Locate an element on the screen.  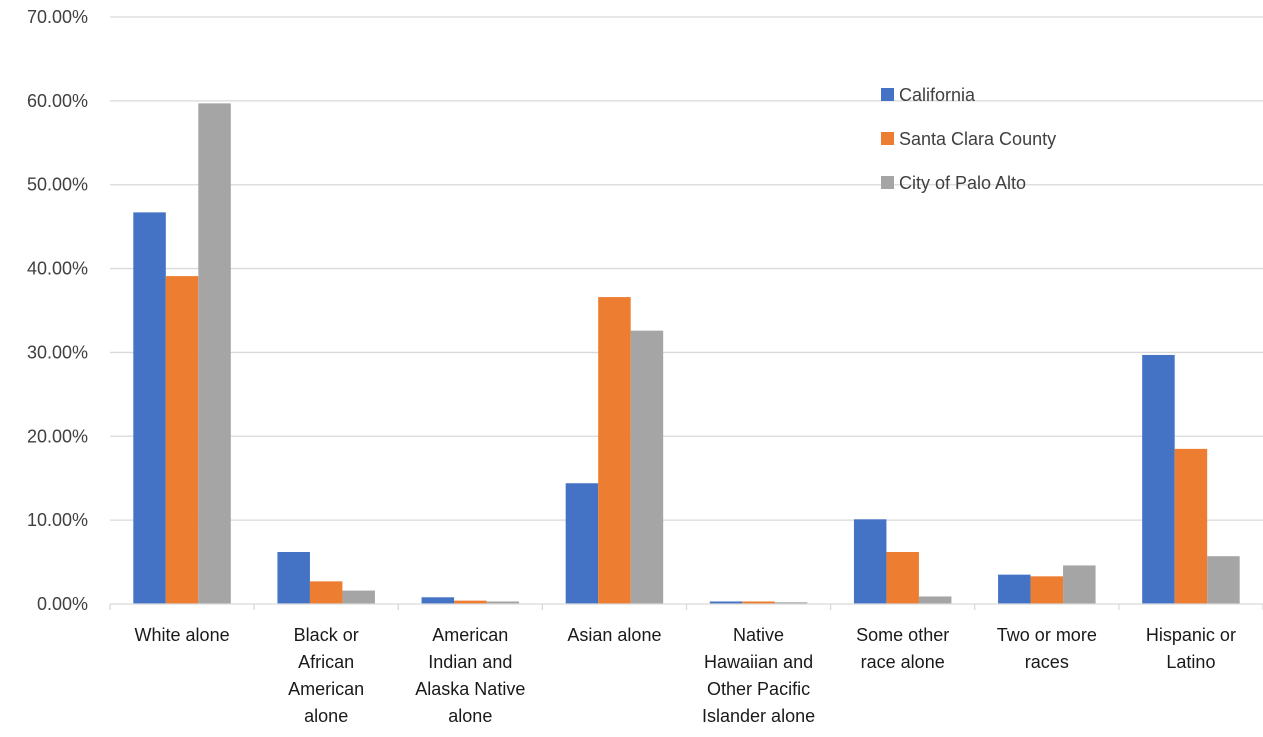
y-tick-label: 20.00% is located at coordinates (57, 436).